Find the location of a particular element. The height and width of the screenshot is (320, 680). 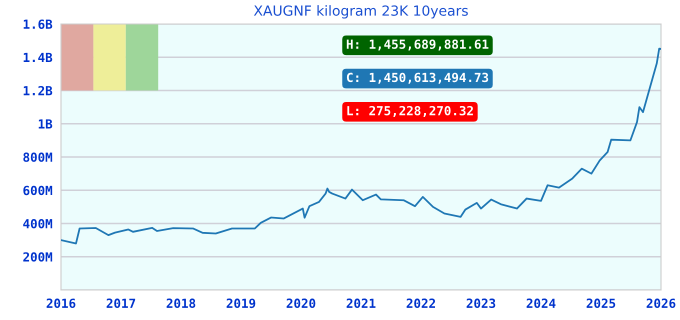

x-tick-label: 2017 is located at coordinates (121, 303).